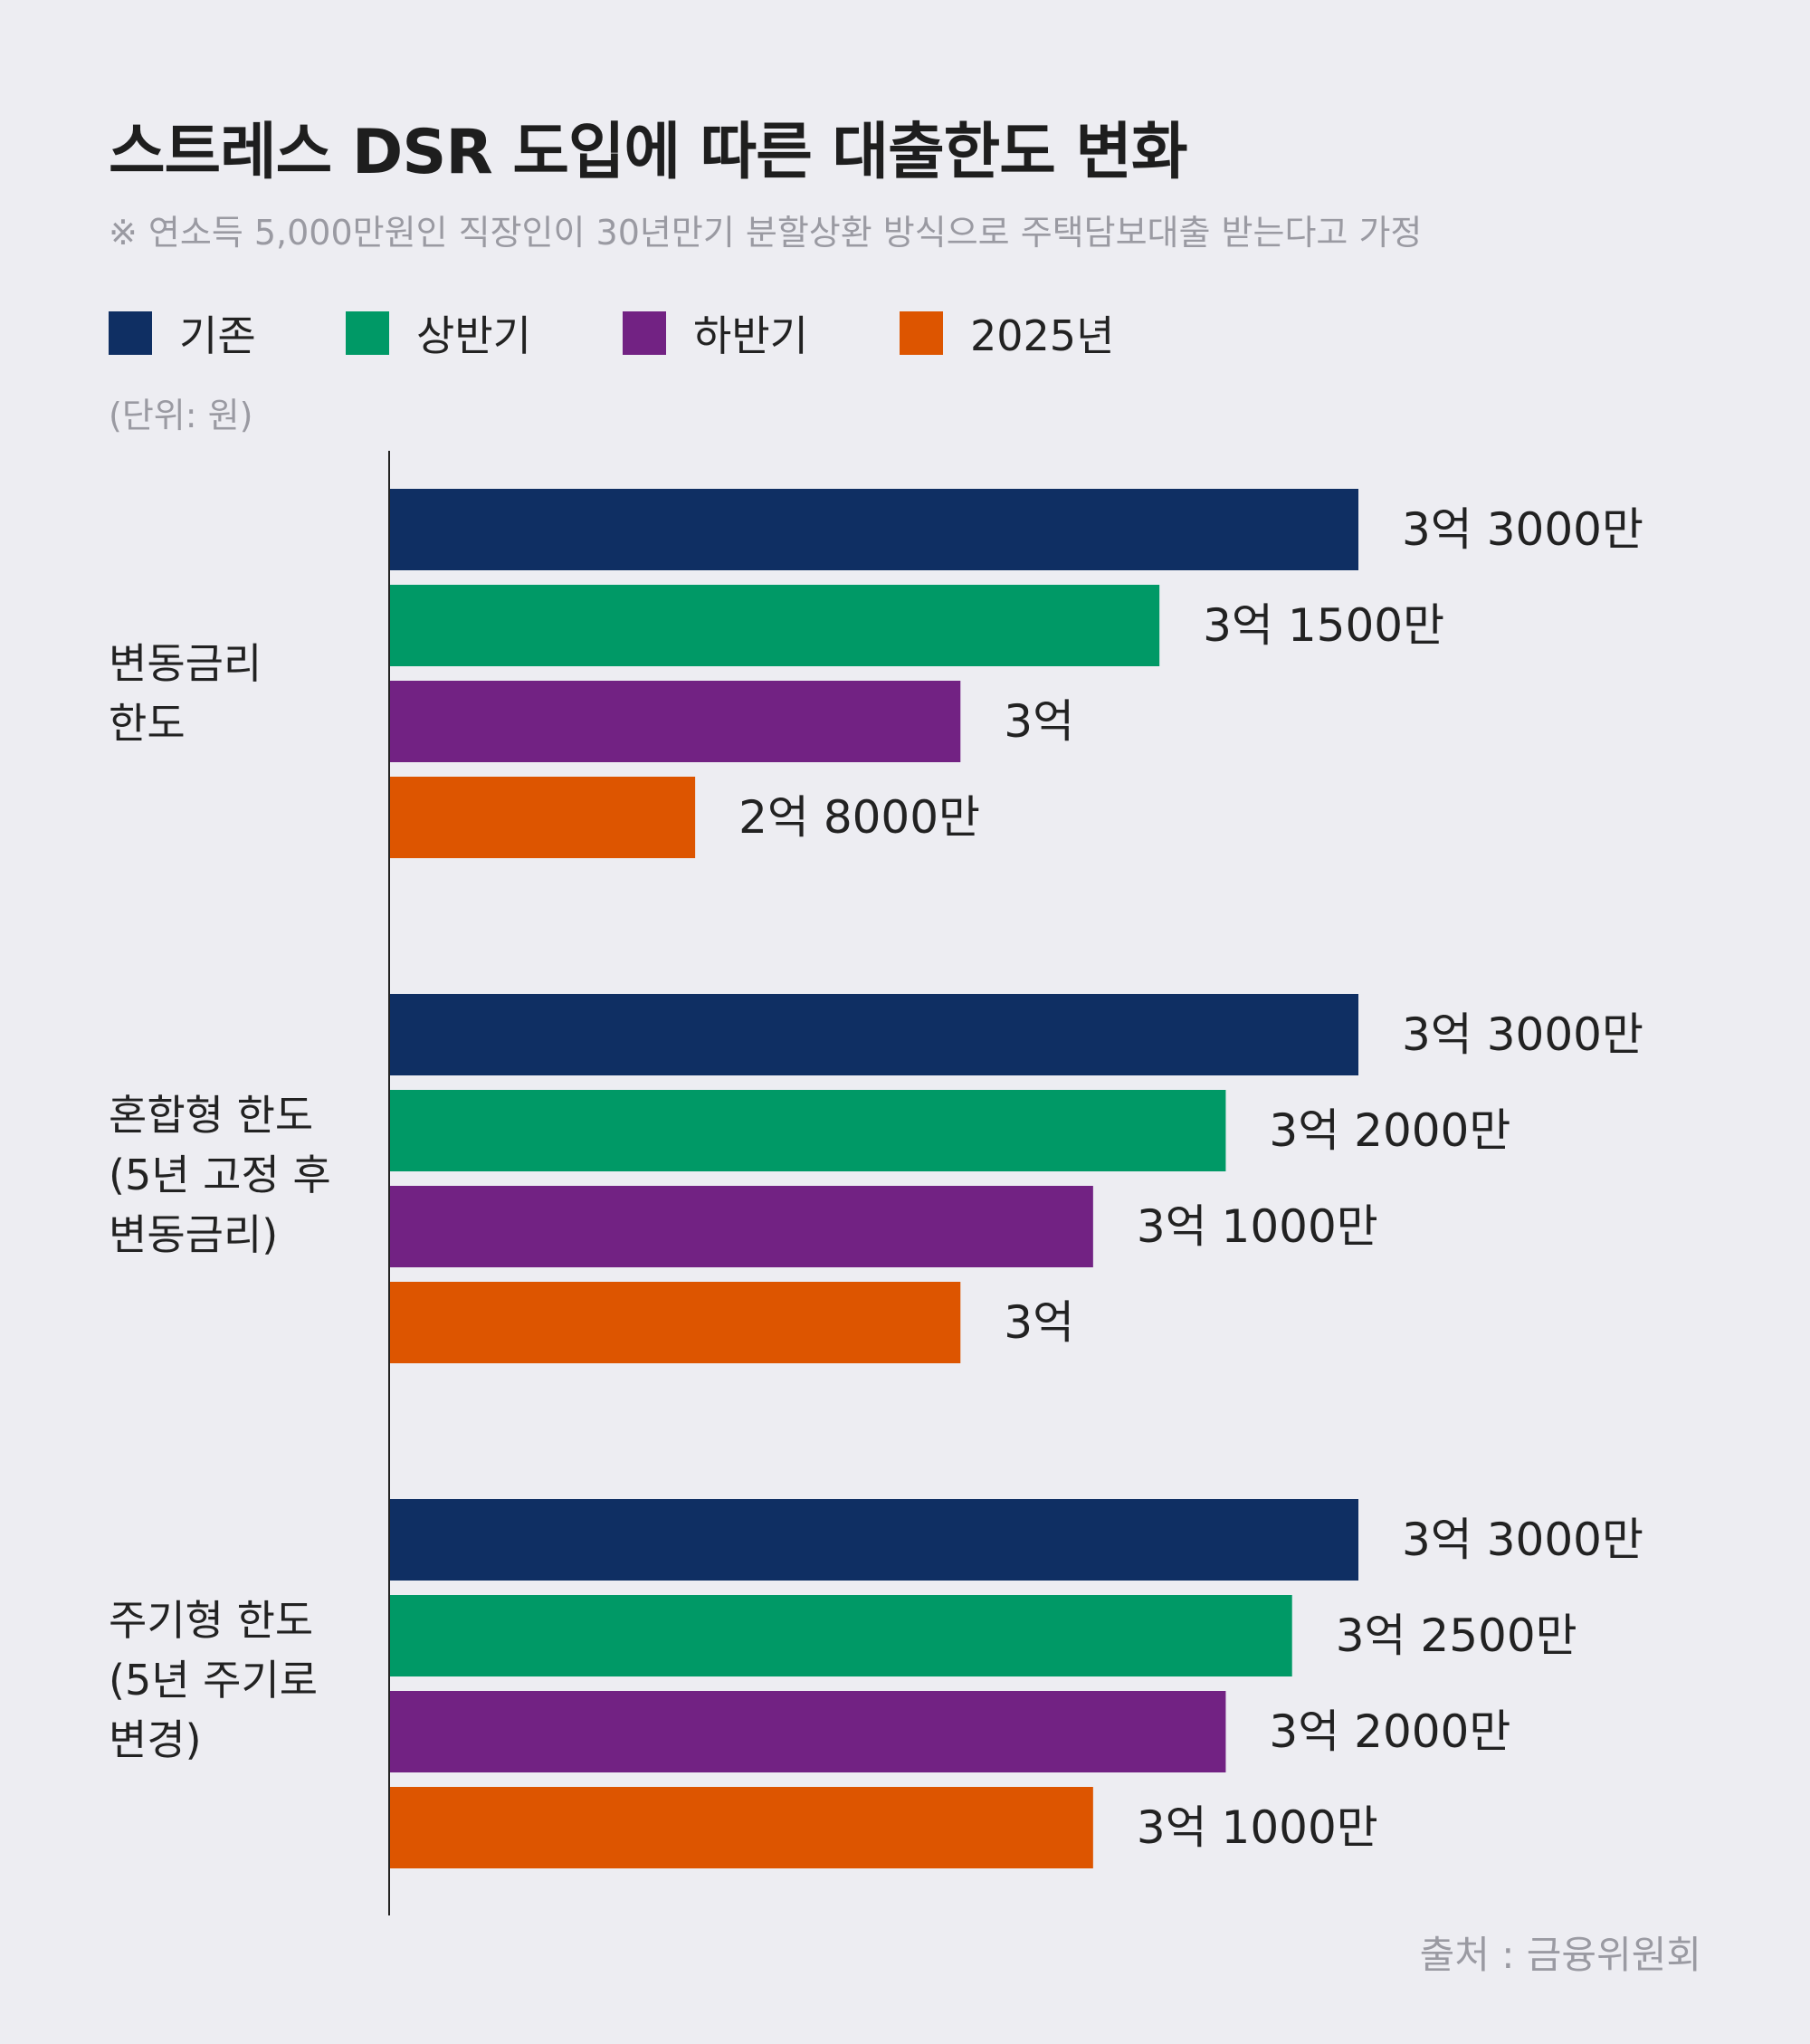 This screenshot has height=2044, width=1810. What do you see at coordinates (1324, 625) in the screenshot?
I see `data-label-상반기-0: 3억 1500만` at bounding box center [1324, 625].